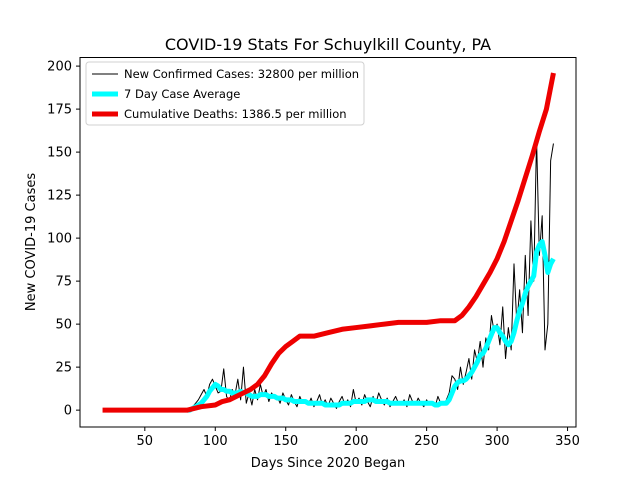 The image size is (640, 480). What do you see at coordinates (241, 74) in the screenshot?
I see `legend-label-0: New Confirmed Cases: 32800 per million` at bounding box center [241, 74].